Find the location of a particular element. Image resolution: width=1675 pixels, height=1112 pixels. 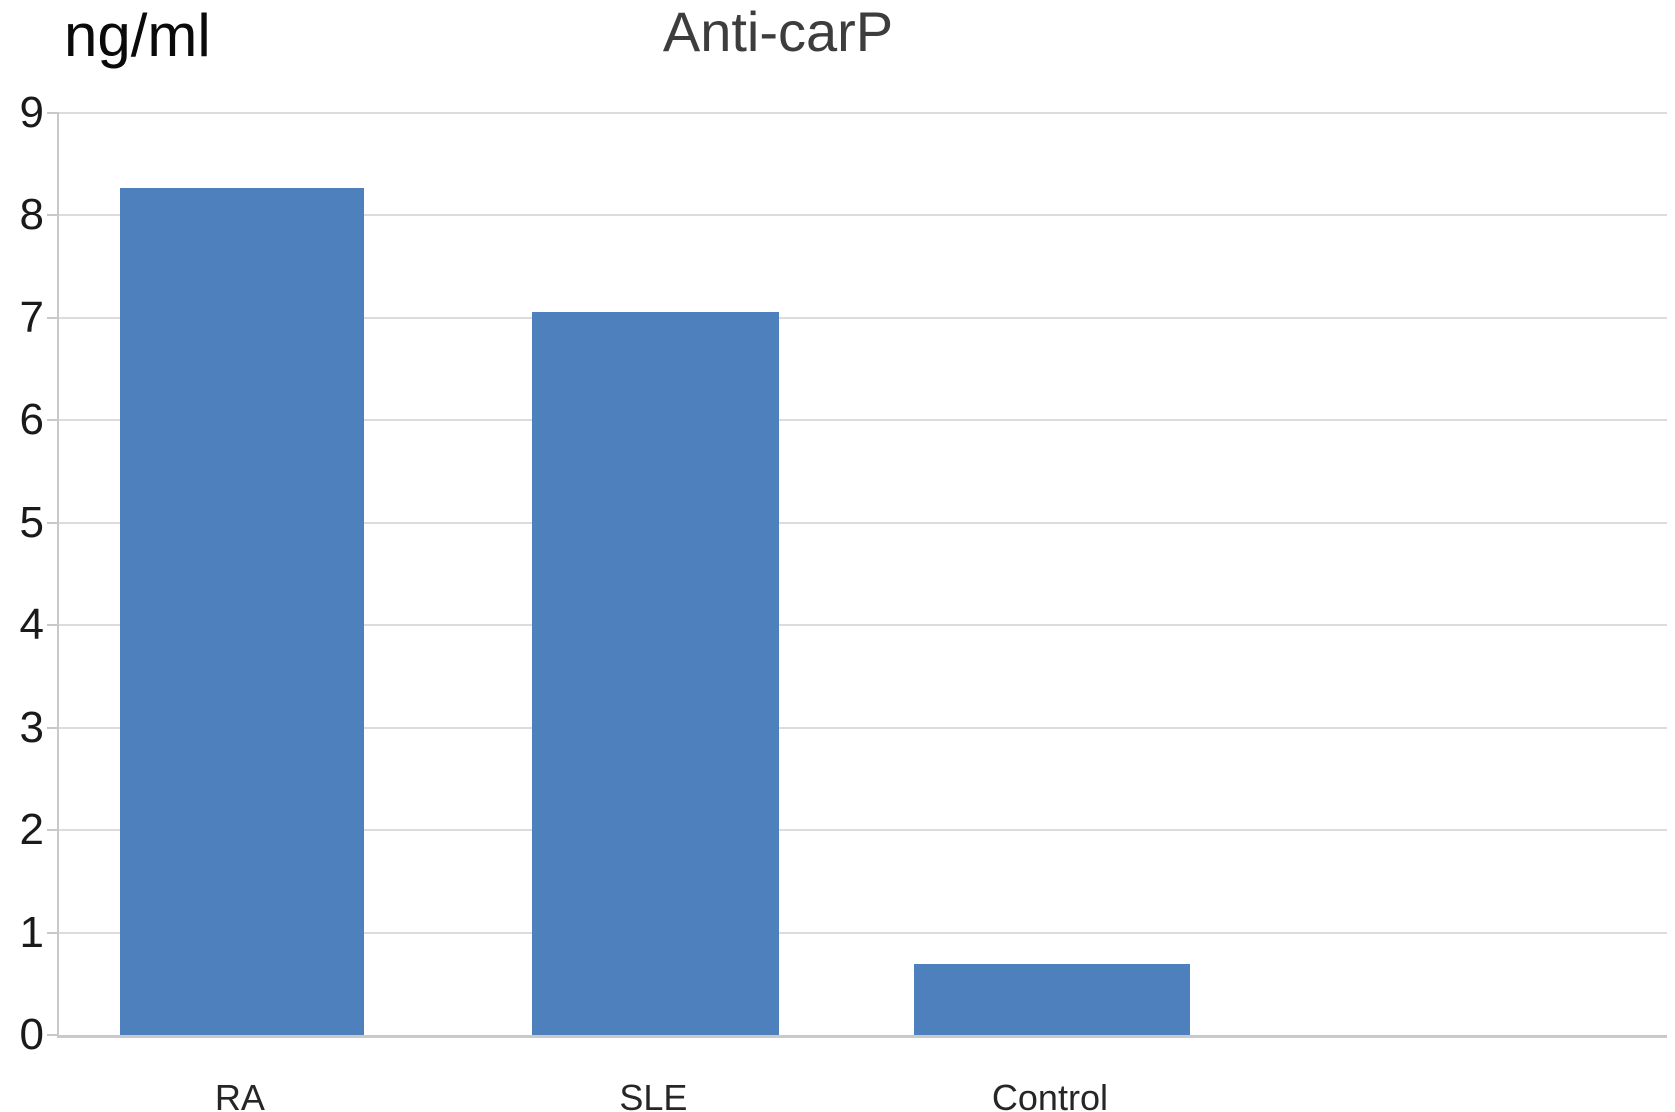

y-tick-label-9: 9 is located at coordinates (31, 112).